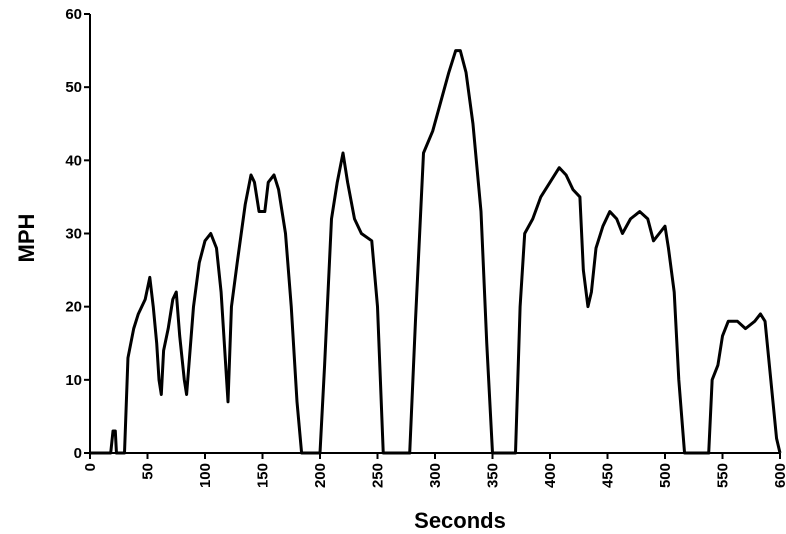 This screenshot has height=534, width=786. I want to click on x-tick-label: 450, so click(608, 475).